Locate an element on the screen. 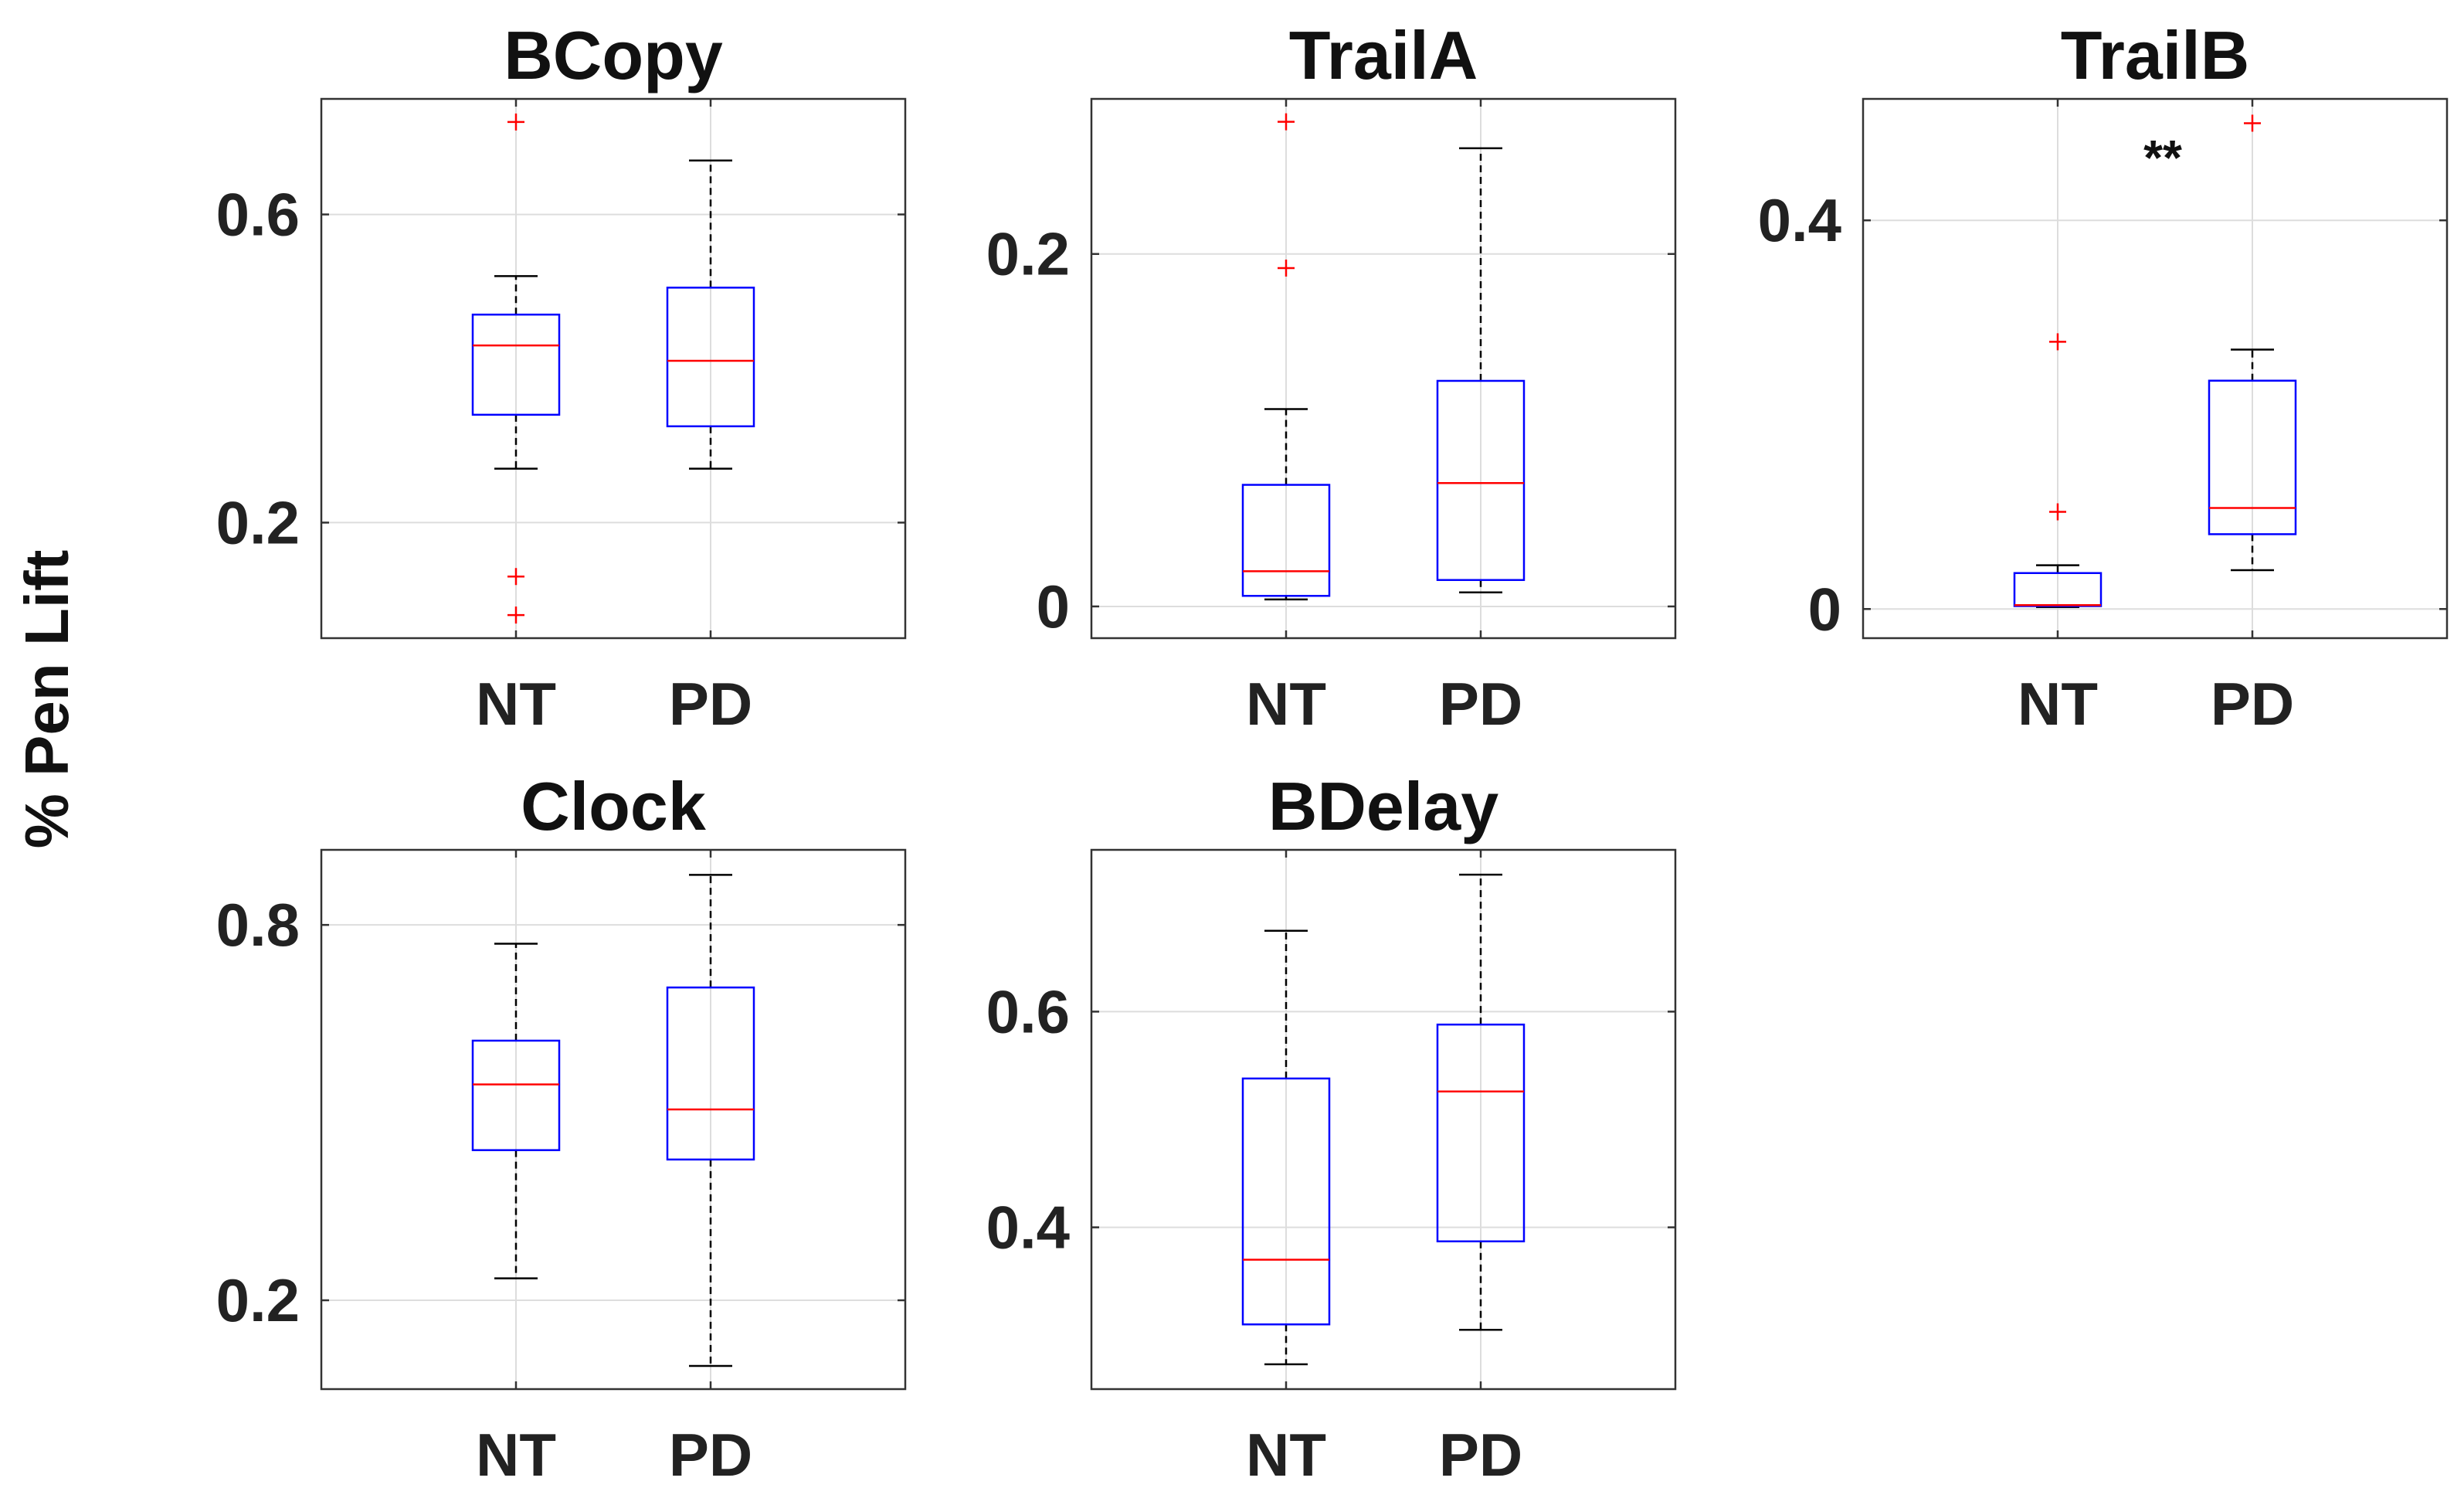 This screenshot has width=2464, height=1505. trailb-title: TrailB is located at coordinates (2155, 55).